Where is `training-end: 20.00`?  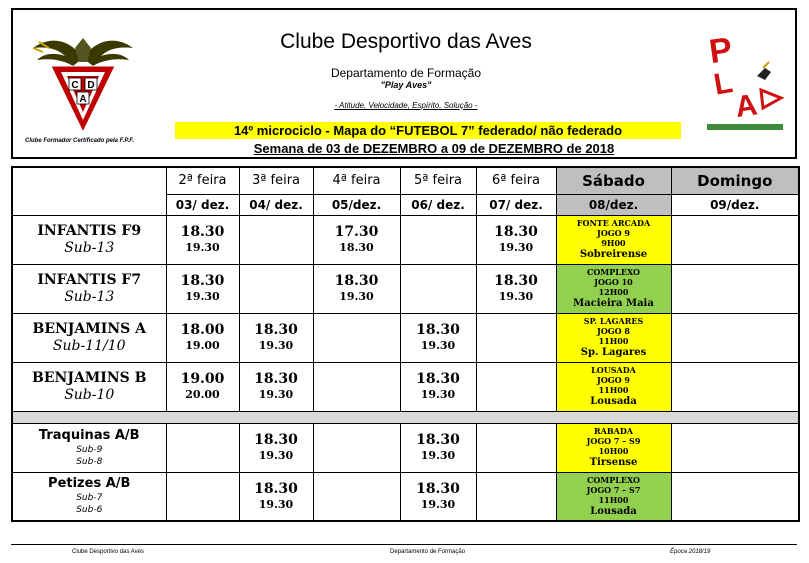
training-end: 20.00 is located at coordinates (202, 394).